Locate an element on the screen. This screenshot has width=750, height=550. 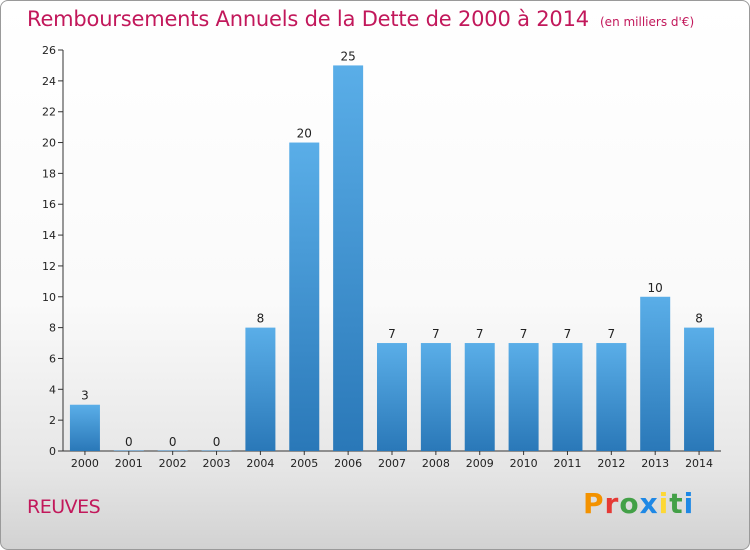
data-label-2008: 7 is located at coordinates (436, 334).